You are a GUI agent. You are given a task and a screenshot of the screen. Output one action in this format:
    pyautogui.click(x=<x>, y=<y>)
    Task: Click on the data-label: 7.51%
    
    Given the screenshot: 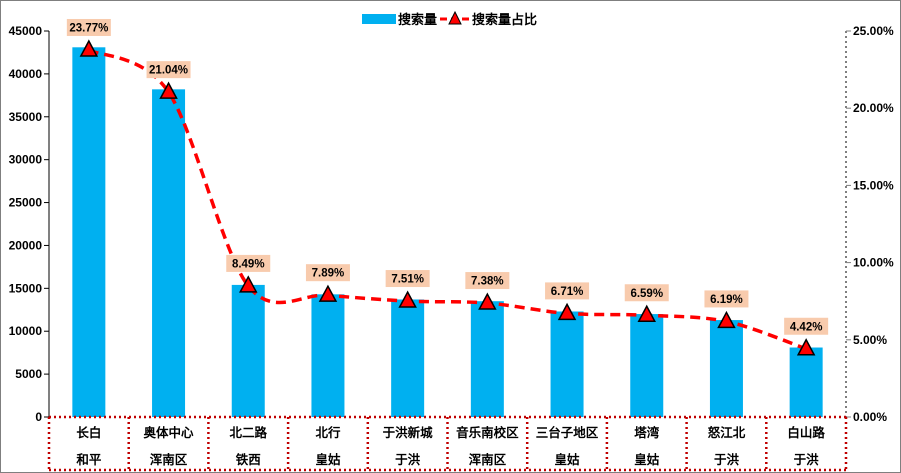 What is the action you would take?
    pyautogui.click(x=407, y=280)
    